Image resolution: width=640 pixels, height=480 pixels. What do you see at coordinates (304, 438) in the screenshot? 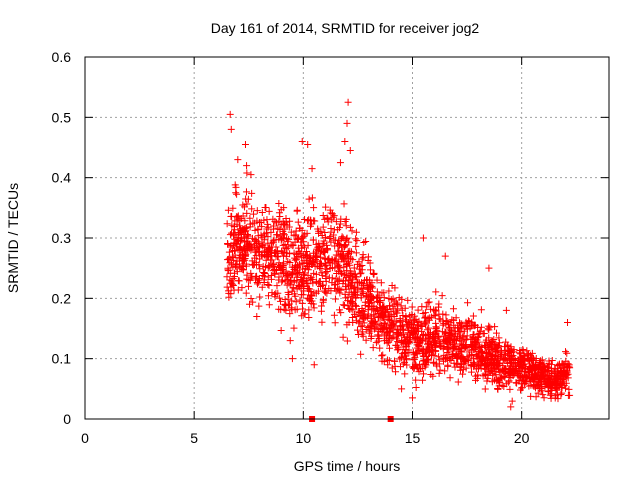
I see `x-tick-label: 10` at bounding box center [304, 438].